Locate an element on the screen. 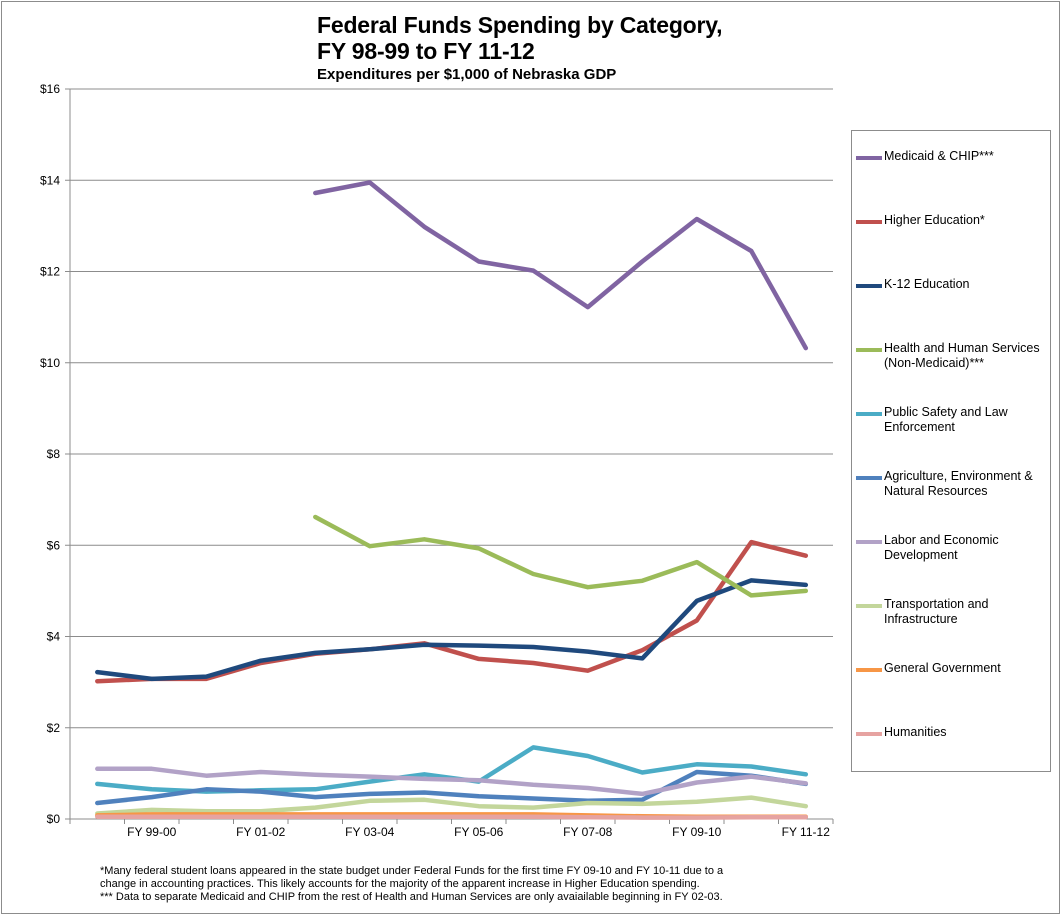 The width and height of the screenshot is (1063, 917). legend-label: Labor and Economic Development is located at coordinates (965, 548).